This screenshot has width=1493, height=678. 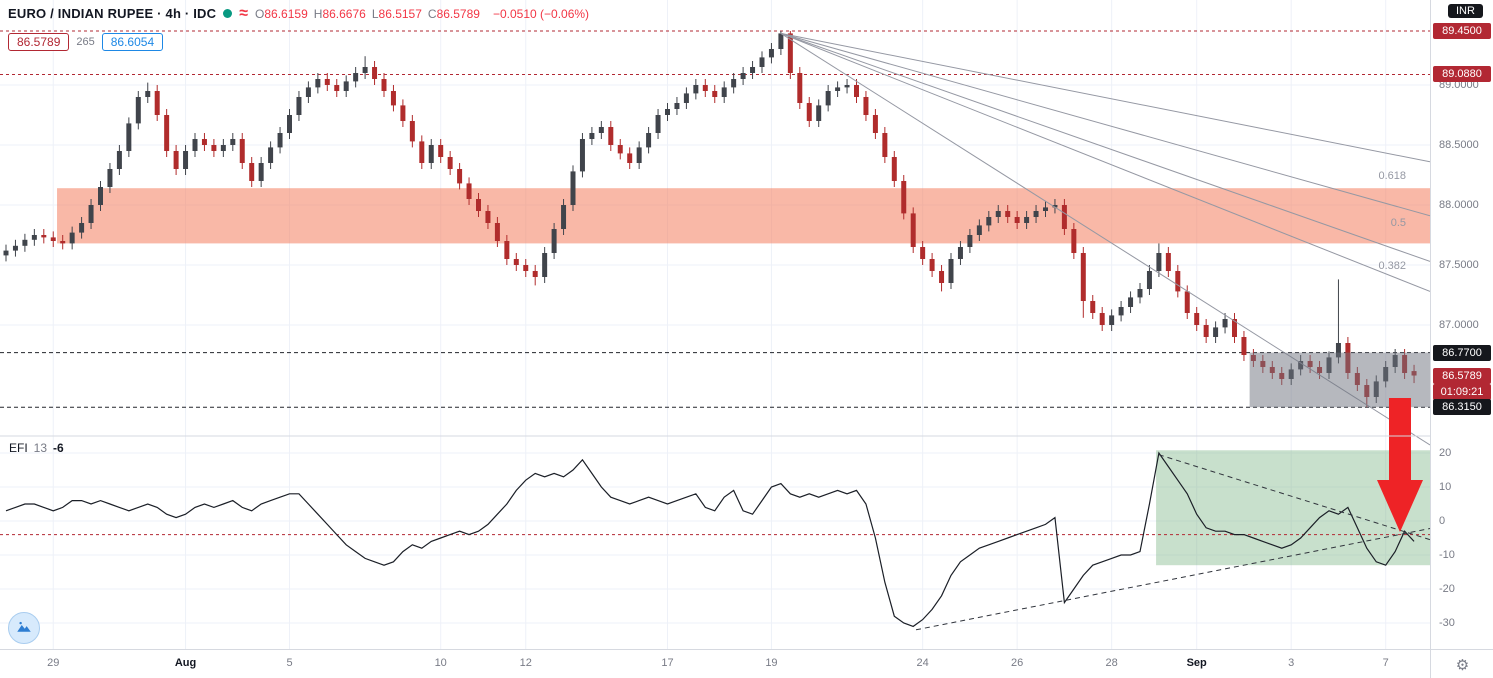 What do you see at coordinates (185, 663) in the screenshot?
I see `time-tick-label: Aug` at bounding box center [185, 663].